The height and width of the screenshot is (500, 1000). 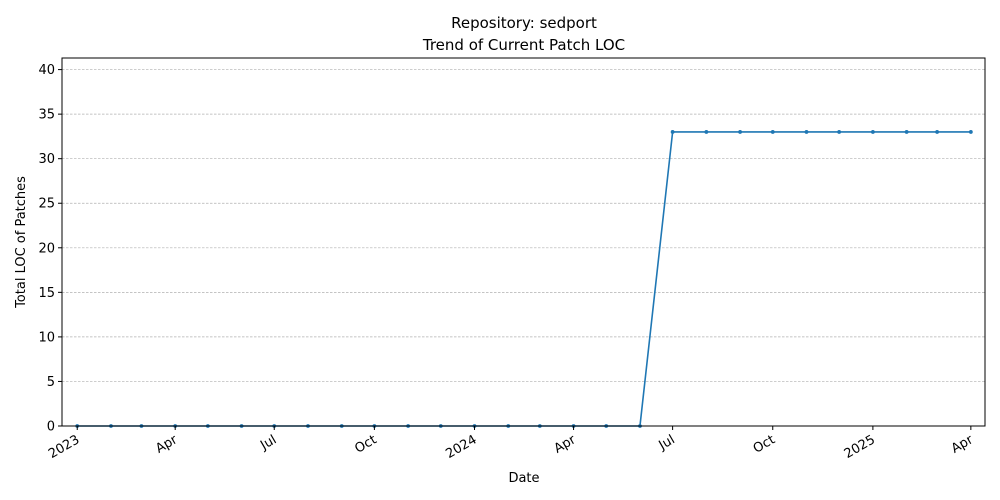 What do you see at coordinates (21, 242) in the screenshot?
I see `y-axis-label: Total LOC of Patches` at bounding box center [21, 242].